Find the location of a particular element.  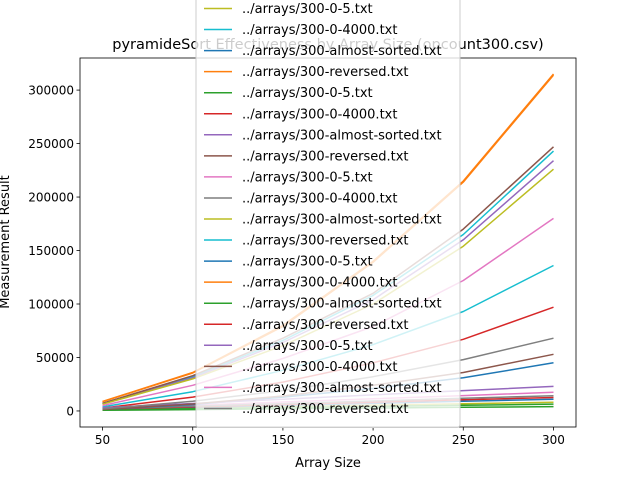

legend-label-4: ../arrays/300-0-5.txt is located at coordinates (307, 93).